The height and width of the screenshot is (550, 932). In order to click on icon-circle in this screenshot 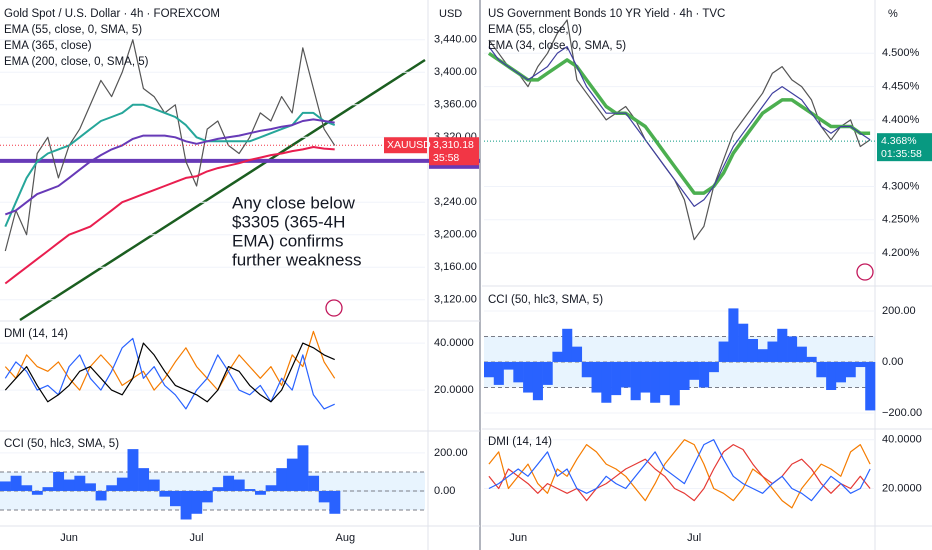, I will do `click(334, 308)`.